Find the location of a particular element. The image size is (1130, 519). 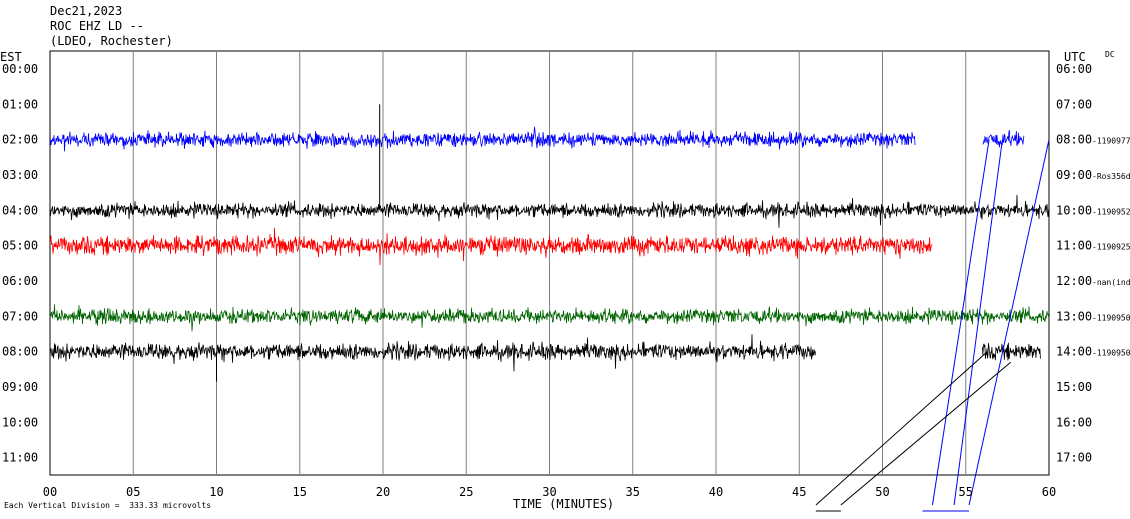

x-axis-title: TIME (MINUTES) is located at coordinates (563, 504).